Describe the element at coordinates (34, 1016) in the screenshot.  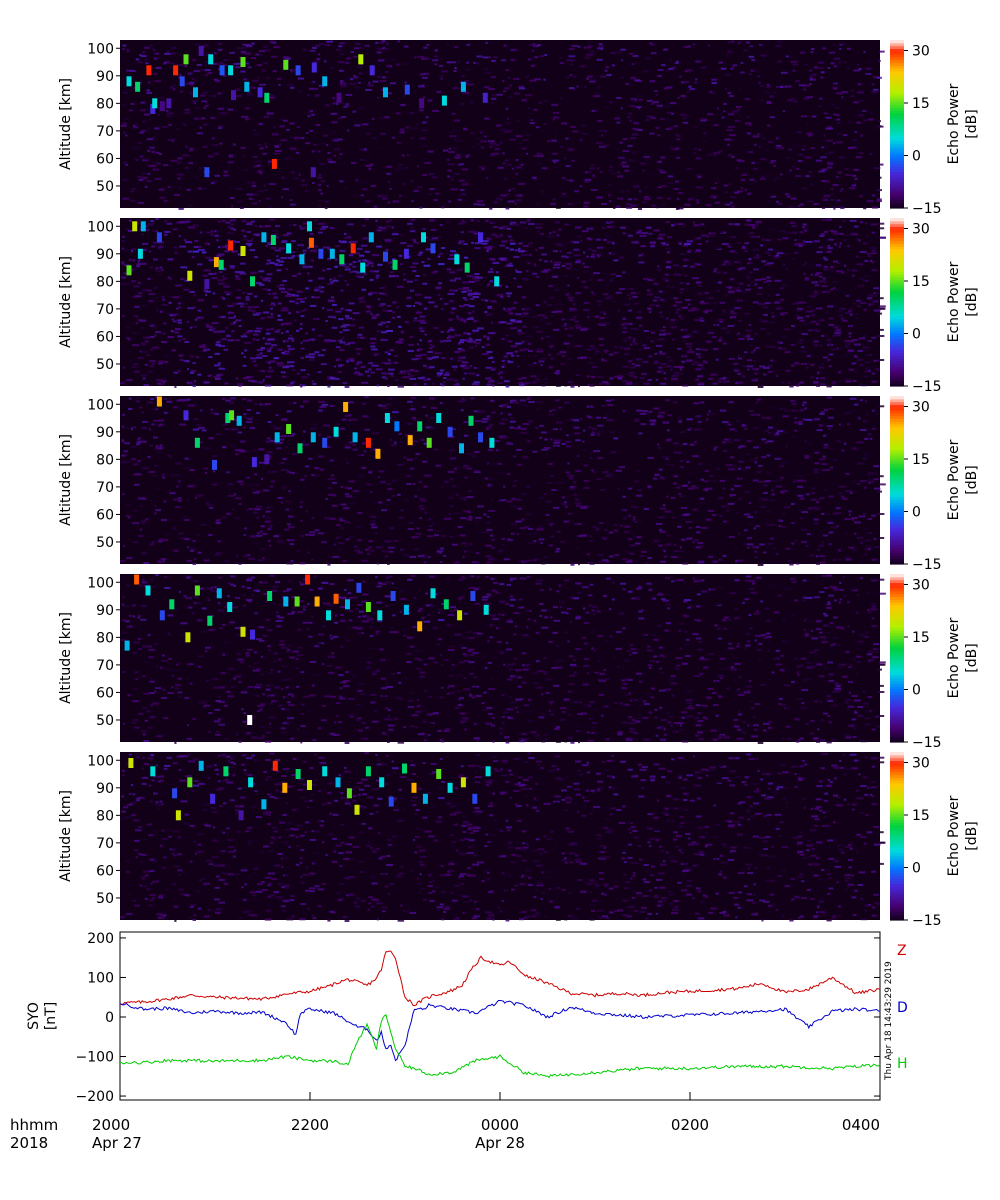
I see `station-label: SYO` at that location.